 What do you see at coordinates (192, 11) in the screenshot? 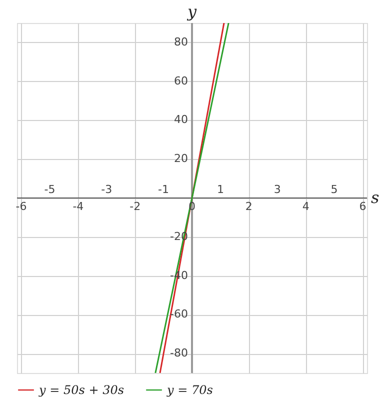
I see `y-axis-title: y` at bounding box center [192, 11].